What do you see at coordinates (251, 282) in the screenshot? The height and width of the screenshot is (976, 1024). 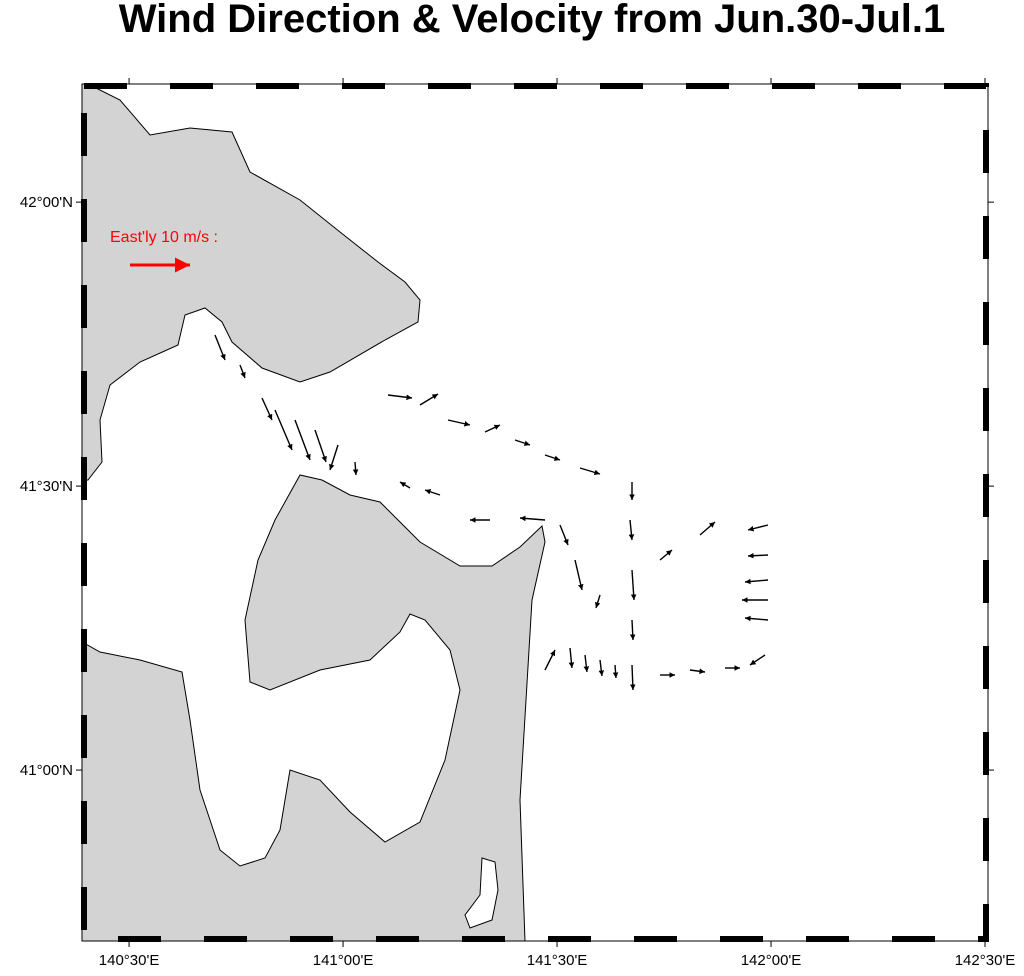 I see `land-hokkaido` at bounding box center [251, 282].